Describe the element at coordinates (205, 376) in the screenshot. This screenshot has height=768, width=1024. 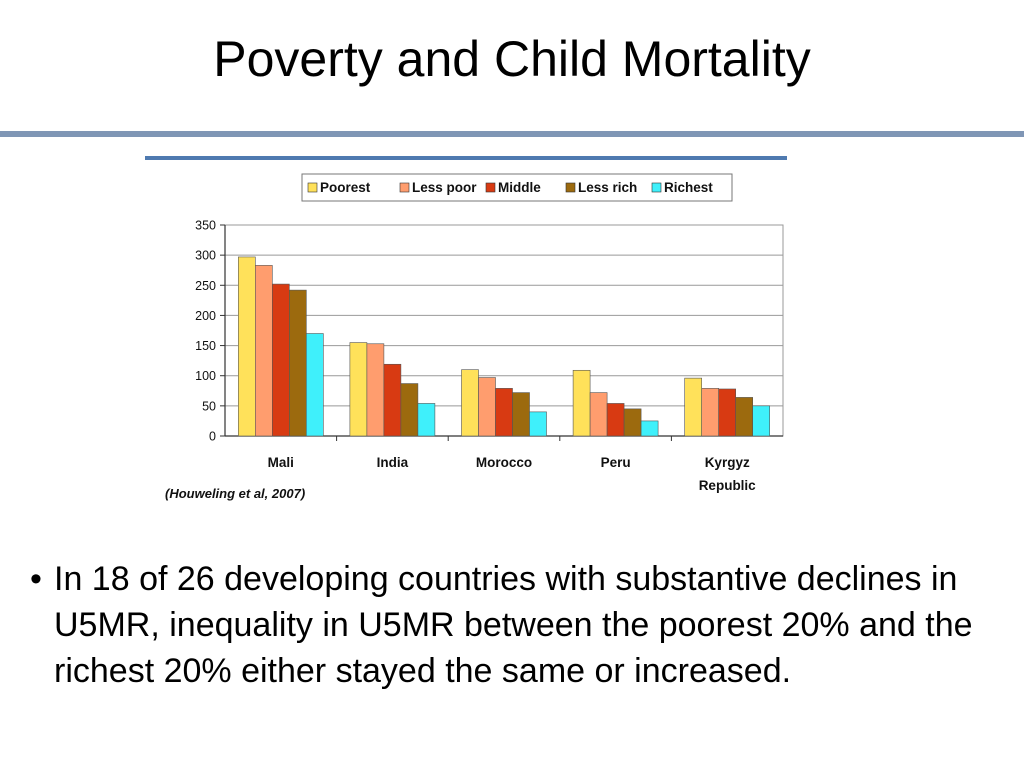
I see `y-tick-label-2: 100` at that location.